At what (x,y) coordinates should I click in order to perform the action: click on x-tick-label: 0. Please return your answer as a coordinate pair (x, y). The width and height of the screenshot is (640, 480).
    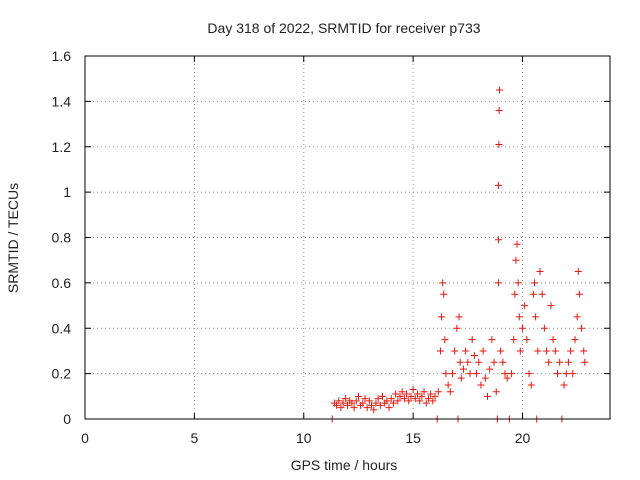
    Looking at the image, I should click on (85, 438).